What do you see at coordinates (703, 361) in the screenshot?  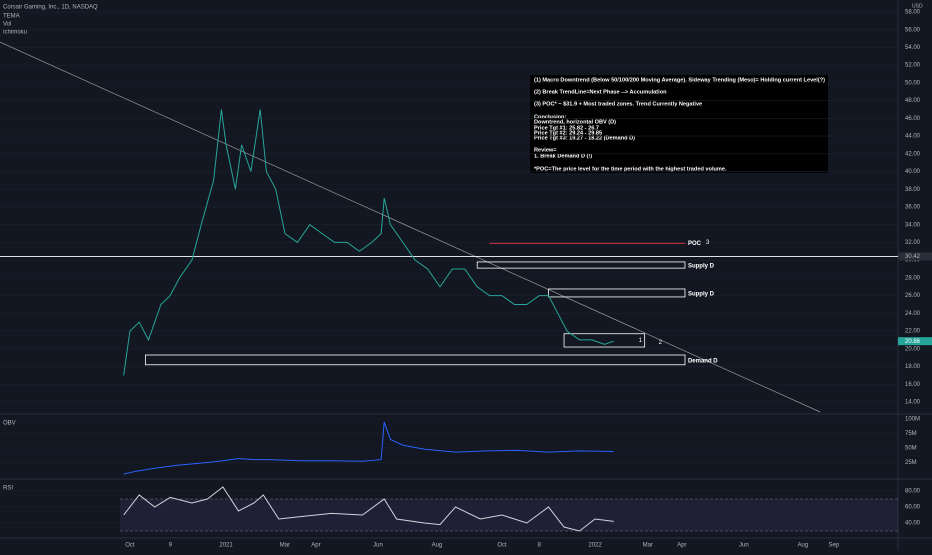 I see `zone-label: Demand D` at bounding box center [703, 361].